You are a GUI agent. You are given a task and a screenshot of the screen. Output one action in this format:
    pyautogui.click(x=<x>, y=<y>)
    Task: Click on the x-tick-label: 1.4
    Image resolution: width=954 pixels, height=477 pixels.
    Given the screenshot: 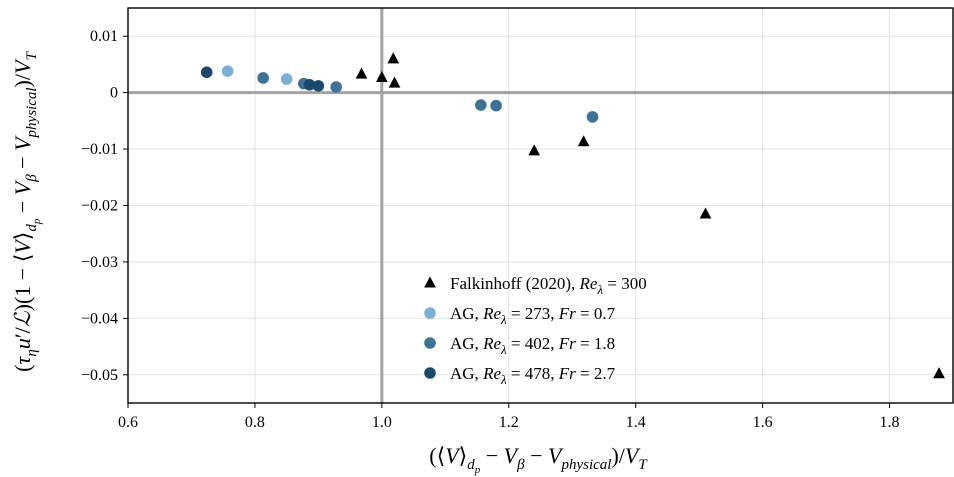 What is the action you would take?
    pyautogui.click(x=636, y=422)
    